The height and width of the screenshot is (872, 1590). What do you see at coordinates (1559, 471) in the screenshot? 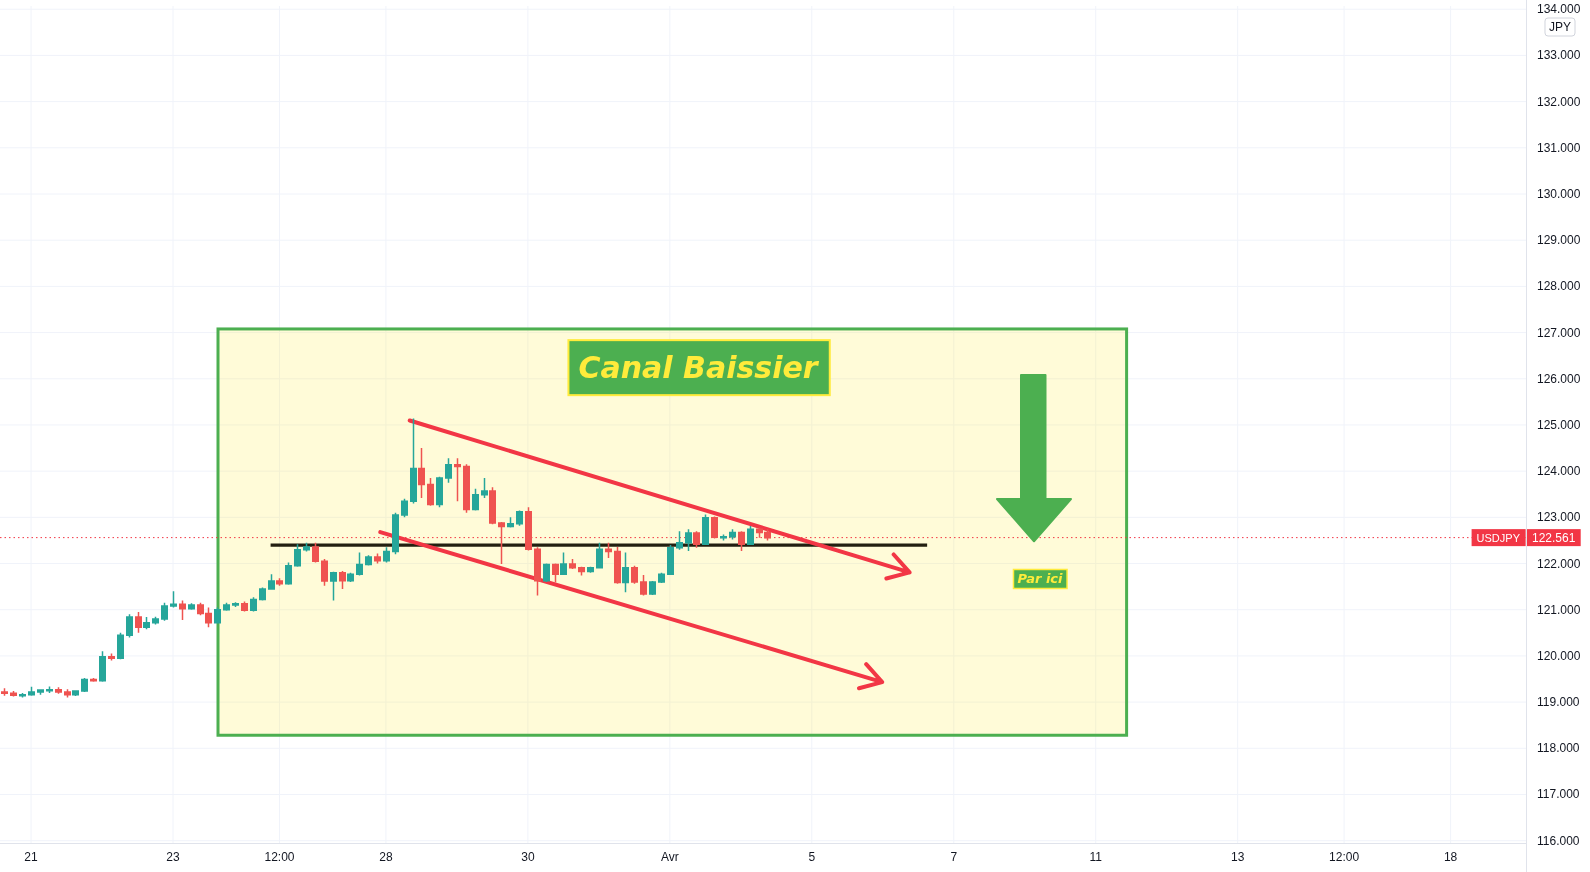
I see `y-tick-label: 124.000` at bounding box center [1559, 471].